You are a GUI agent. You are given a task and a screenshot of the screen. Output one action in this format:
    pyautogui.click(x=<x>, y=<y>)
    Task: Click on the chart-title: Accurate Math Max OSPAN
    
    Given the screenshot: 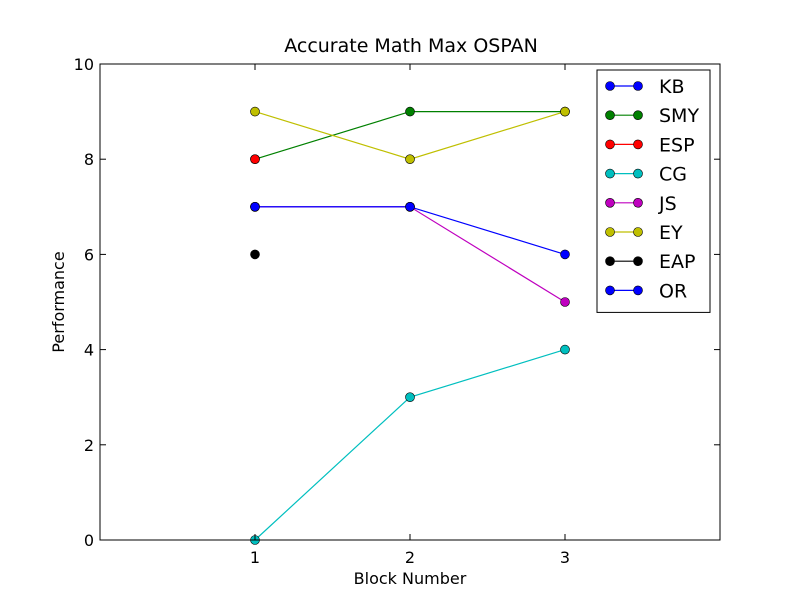 What is the action you would take?
    pyautogui.click(x=411, y=46)
    